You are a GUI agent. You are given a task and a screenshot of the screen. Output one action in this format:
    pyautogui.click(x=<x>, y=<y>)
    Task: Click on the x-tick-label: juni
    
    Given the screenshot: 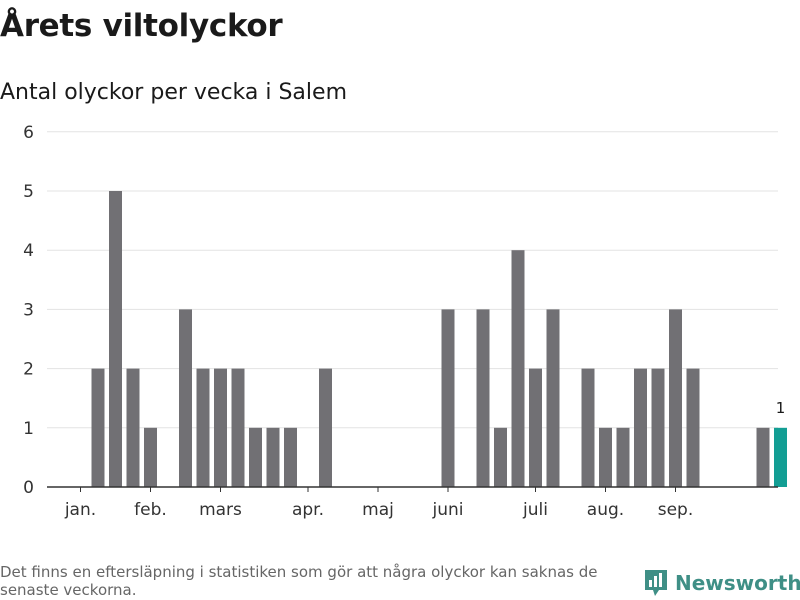 What is the action you would take?
    pyautogui.click(x=448, y=510)
    